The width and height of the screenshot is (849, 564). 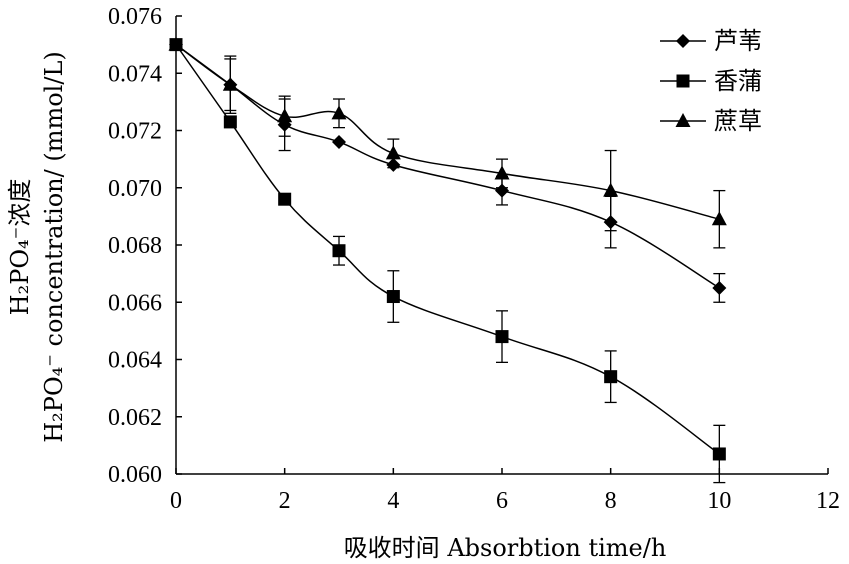 I want to click on y-tick-label: 0.064, so click(x=135, y=361).